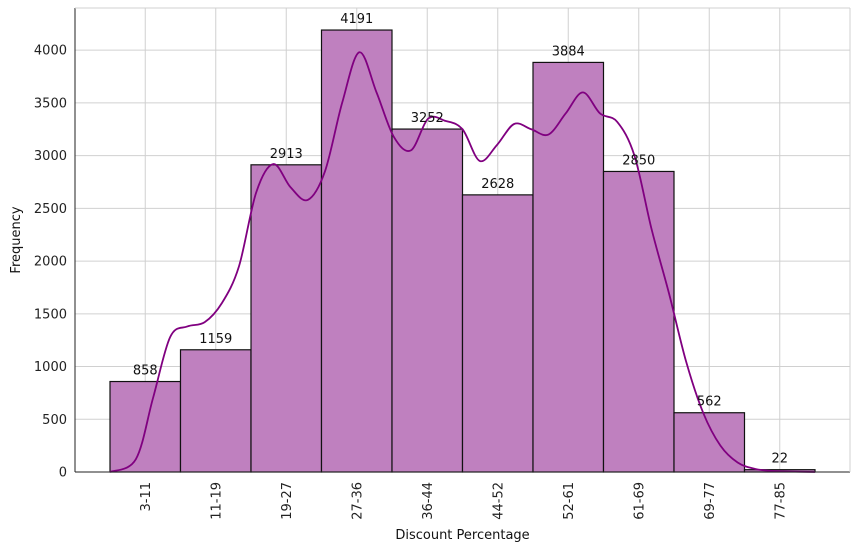 The width and height of the screenshot is (859, 551). Describe the element at coordinates (216, 501) in the screenshot. I see `x-tick-label: 11-19` at that location.